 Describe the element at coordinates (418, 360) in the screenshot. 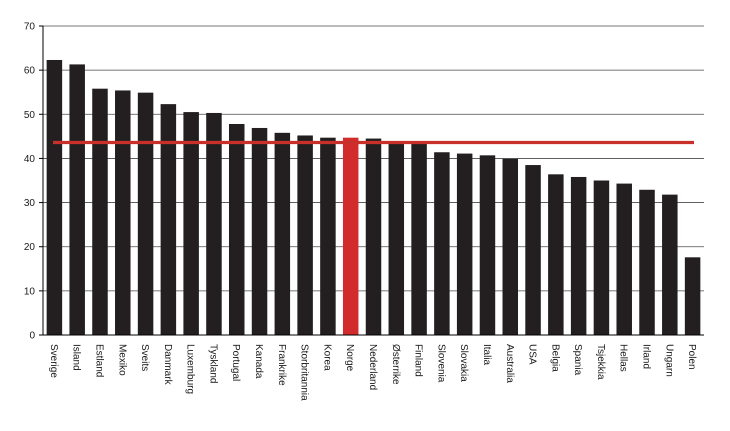

I see `x-tick-label: Finland` at that location.